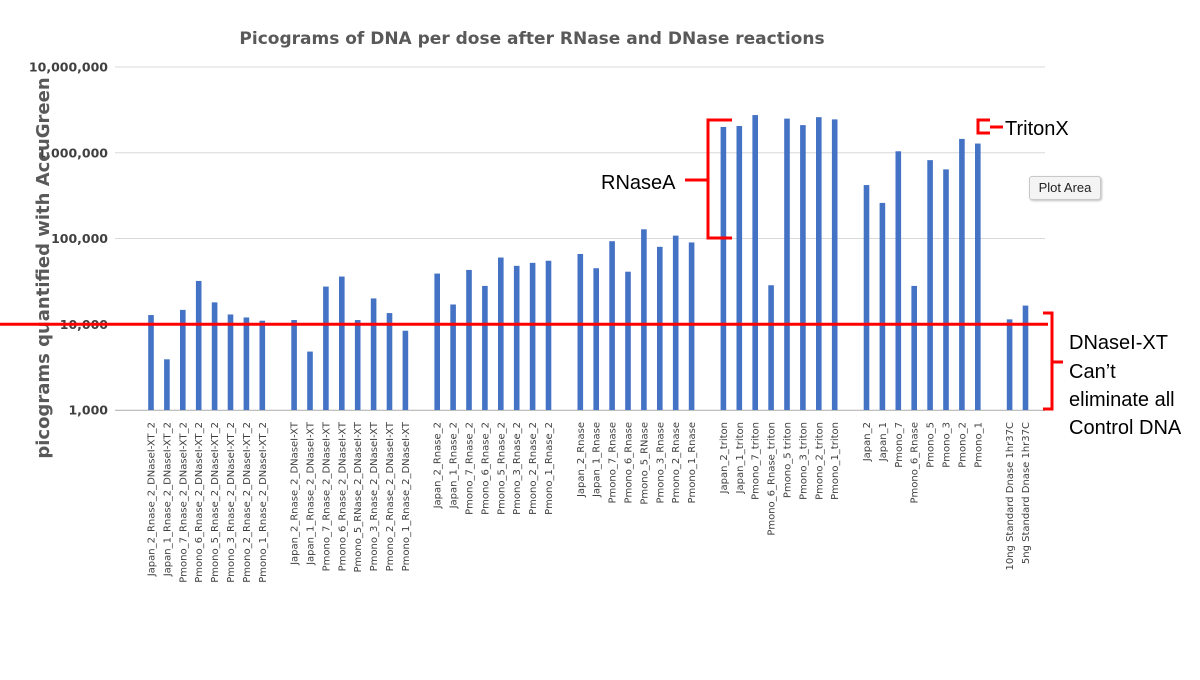 Image resolution: width=1200 pixels, height=680 pixels. I want to click on x-tick-label: Japan_1_Rnase_2, so click(454, 465).